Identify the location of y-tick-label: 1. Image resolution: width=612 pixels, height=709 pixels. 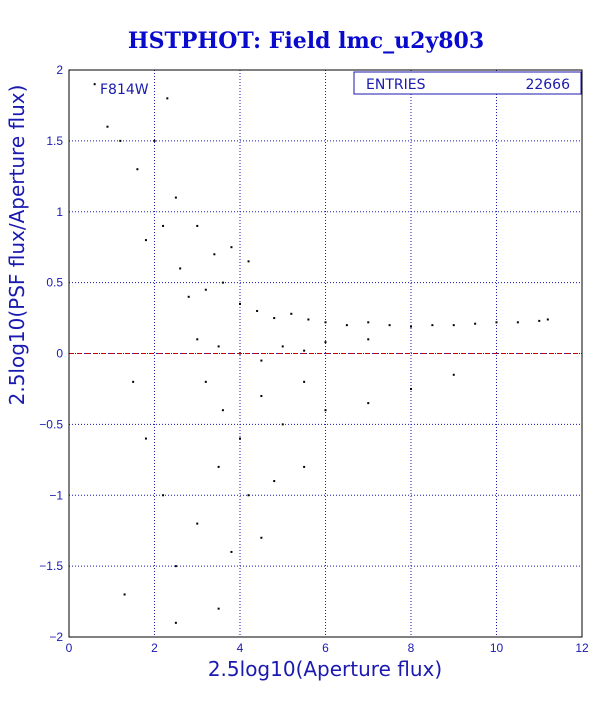
(59, 212).